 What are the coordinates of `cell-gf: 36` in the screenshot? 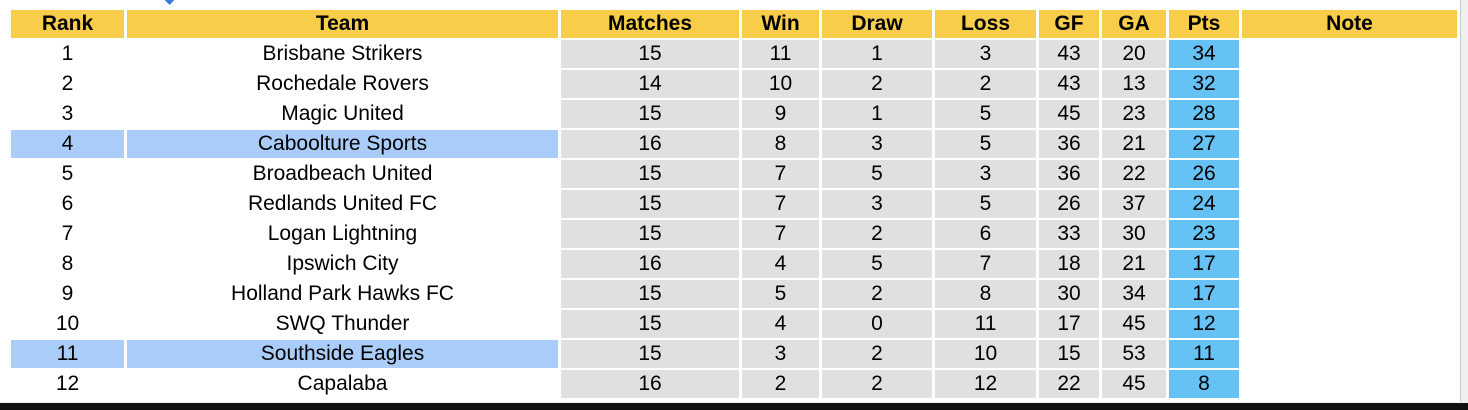 It's located at (1069, 144).